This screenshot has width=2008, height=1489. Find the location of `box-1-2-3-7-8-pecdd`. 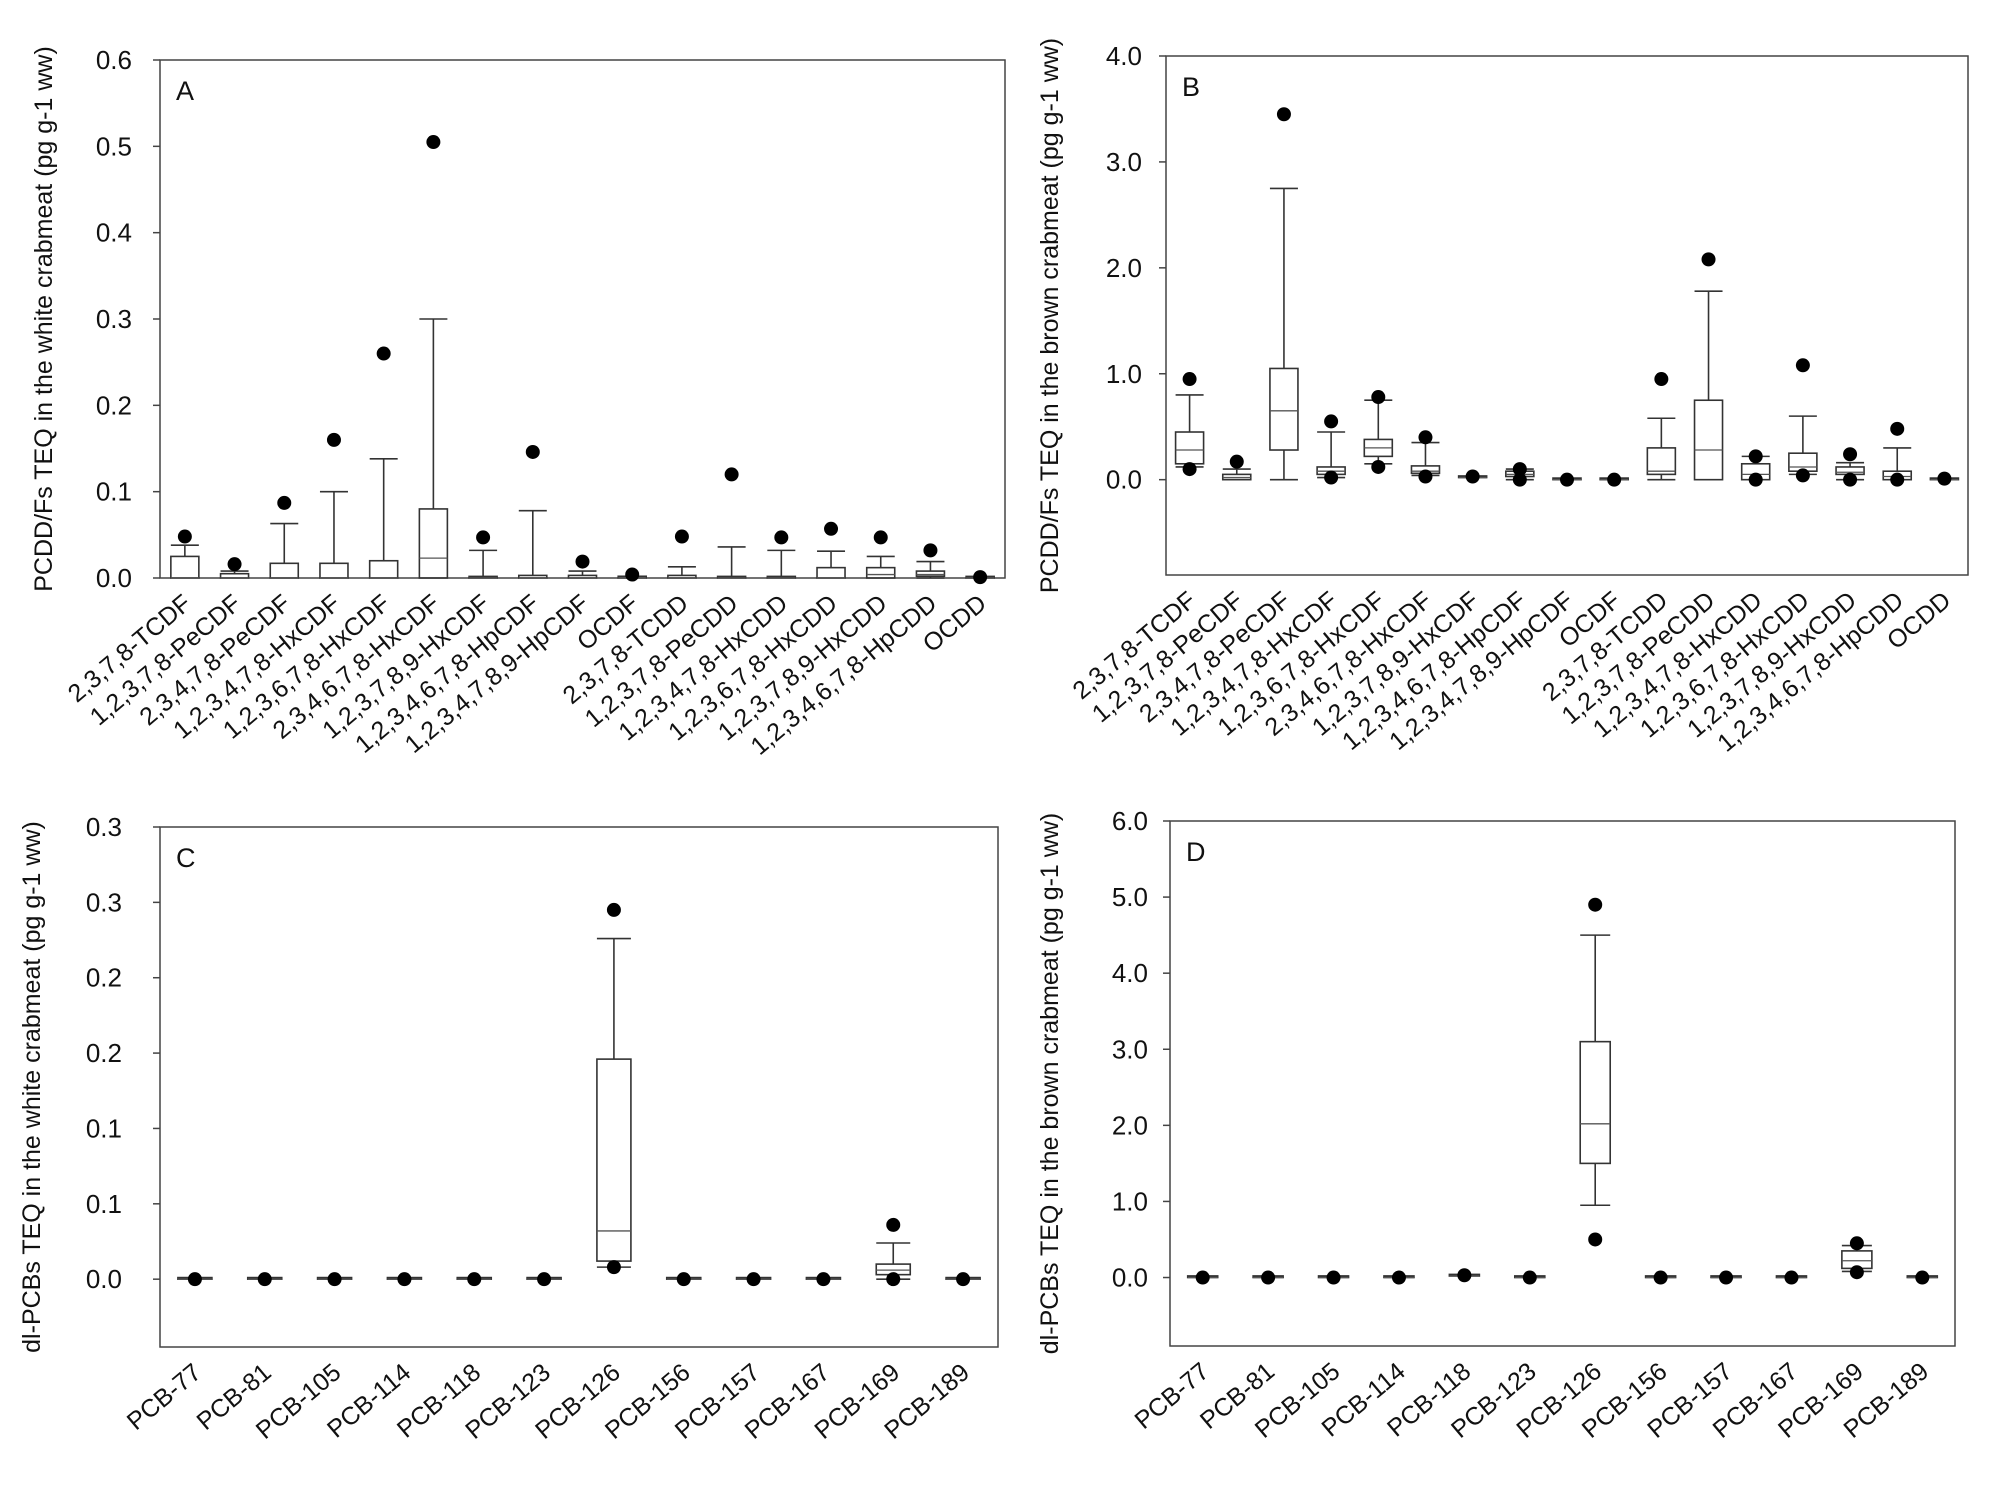

box-1-2-3-7-8-pecdd is located at coordinates (1708, 366).